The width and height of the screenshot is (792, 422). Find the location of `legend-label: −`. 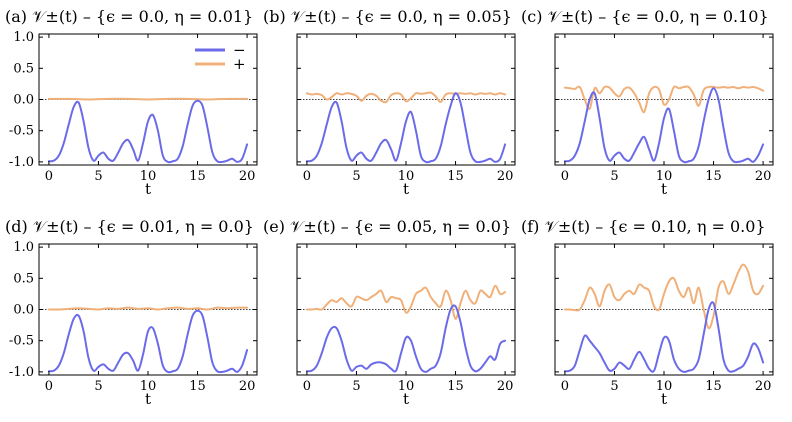

legend-label: − is located at coordinates (239, 50).